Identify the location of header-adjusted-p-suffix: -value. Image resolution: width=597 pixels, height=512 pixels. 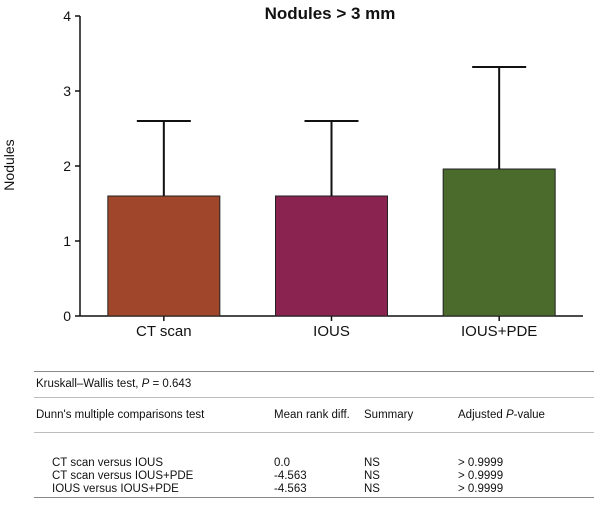
(529, 415).